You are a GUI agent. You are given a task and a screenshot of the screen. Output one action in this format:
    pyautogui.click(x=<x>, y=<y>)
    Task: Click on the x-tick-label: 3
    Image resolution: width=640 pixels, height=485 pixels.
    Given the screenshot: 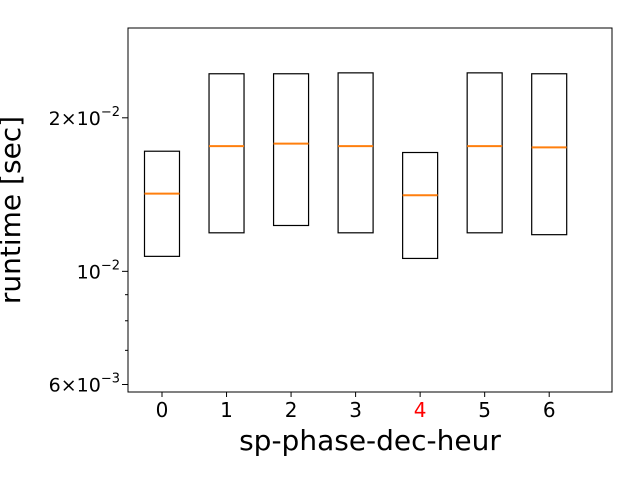 What is the action you would take?
    pyautogui.click(x=355, y=410)
    